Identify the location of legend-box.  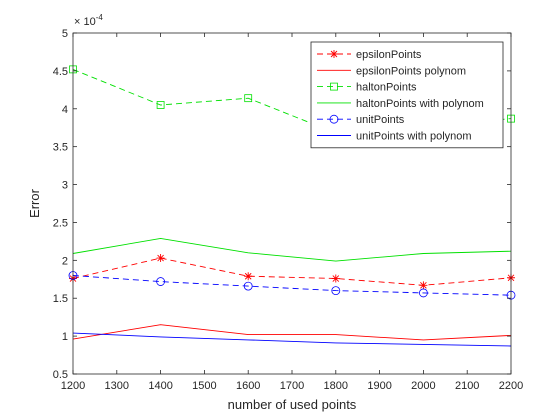
(407, 95).